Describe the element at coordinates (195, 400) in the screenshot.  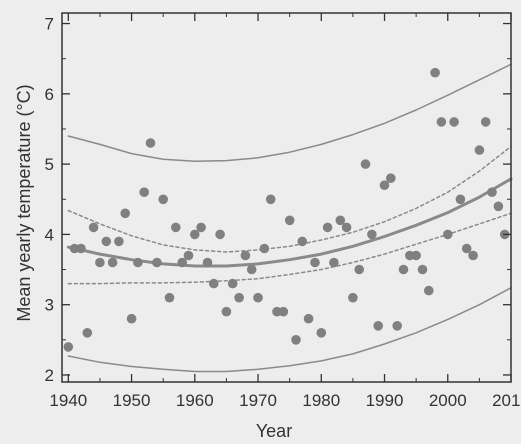
I see `x-tick-label: 1960` at that location.